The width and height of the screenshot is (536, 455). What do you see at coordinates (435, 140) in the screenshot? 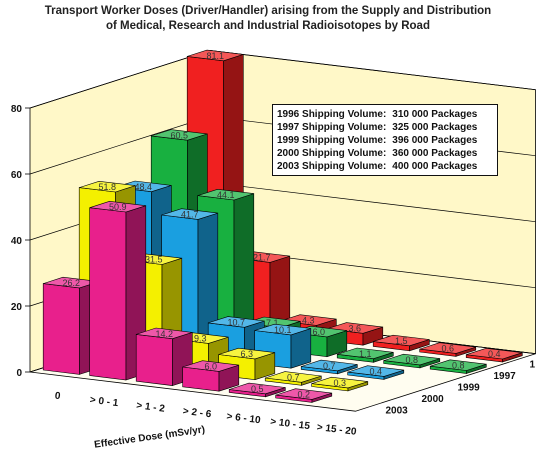
I see `legend-value: 396 000 Packages` at bounding box center [435, 140].